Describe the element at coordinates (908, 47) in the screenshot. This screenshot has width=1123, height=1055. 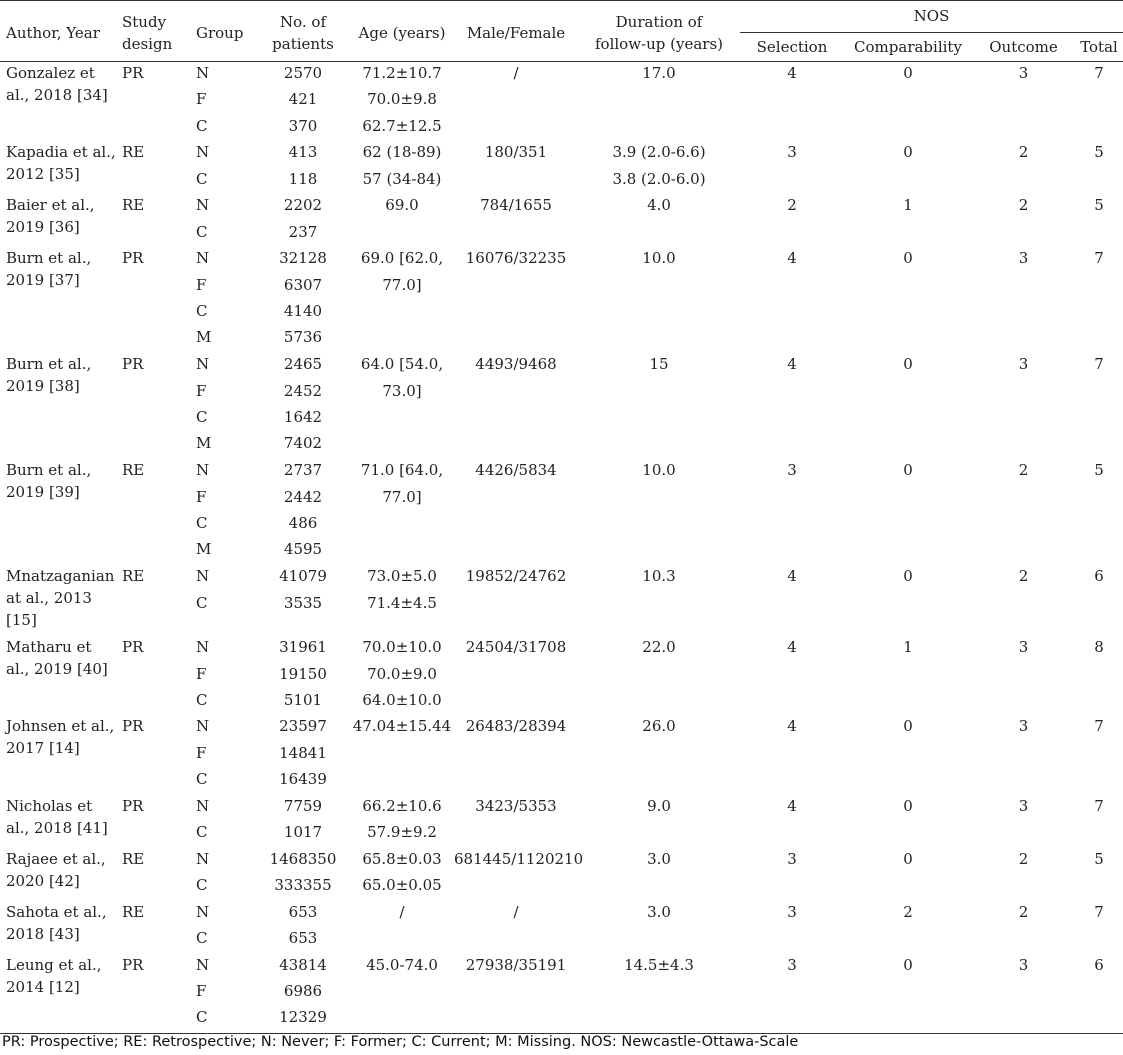
I see `header-comparability: Comparability` at that location.